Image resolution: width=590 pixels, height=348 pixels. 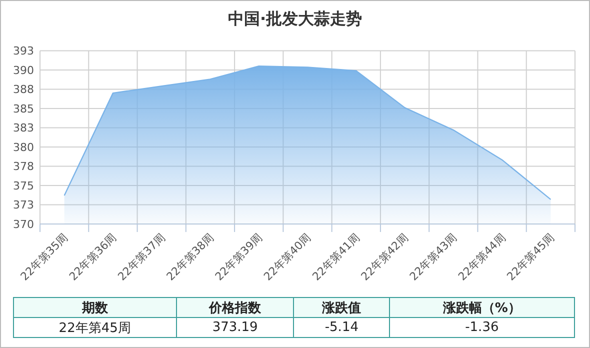 What do you see at coordinates (23, 167) in the screenshot?
I see `y-tick-label: 378` at bounding box center [23, 167].